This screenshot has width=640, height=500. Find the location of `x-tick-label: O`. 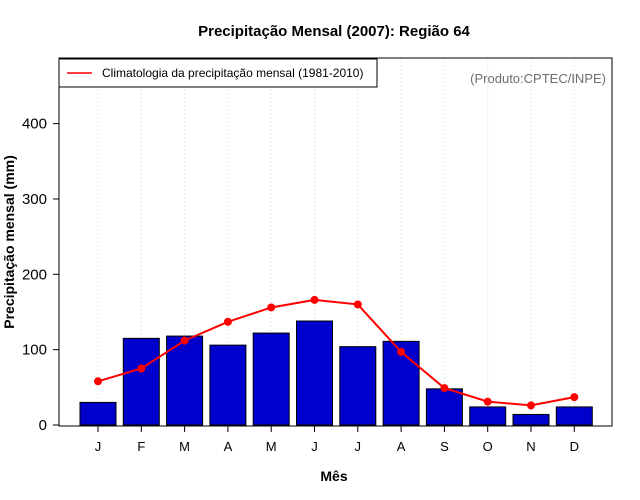

x-tick-label: O is located at coordinates (488, 446).